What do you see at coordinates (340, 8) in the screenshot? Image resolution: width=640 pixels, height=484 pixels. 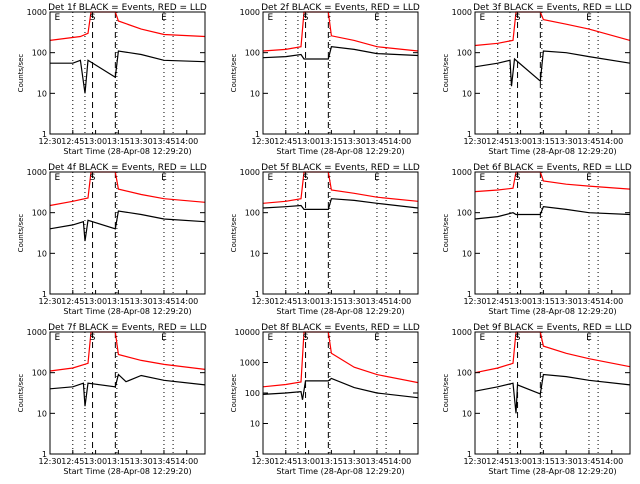 I see `plot-title: Det 2f BLACK = Events, RED = LLD` at bounding box center [340, 8].